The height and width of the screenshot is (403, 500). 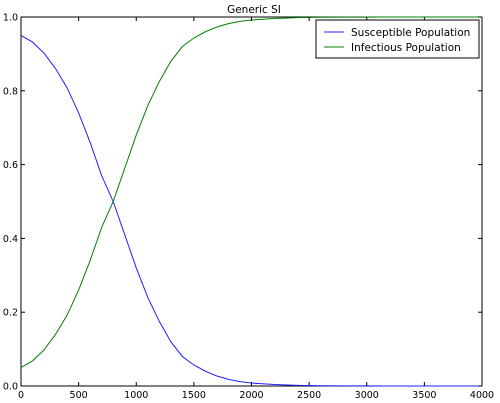 What do you see at coordinates (251, 395) in the screenshot?
I see `x-tick-label-4: 2000` at bounding box center [251, 395].